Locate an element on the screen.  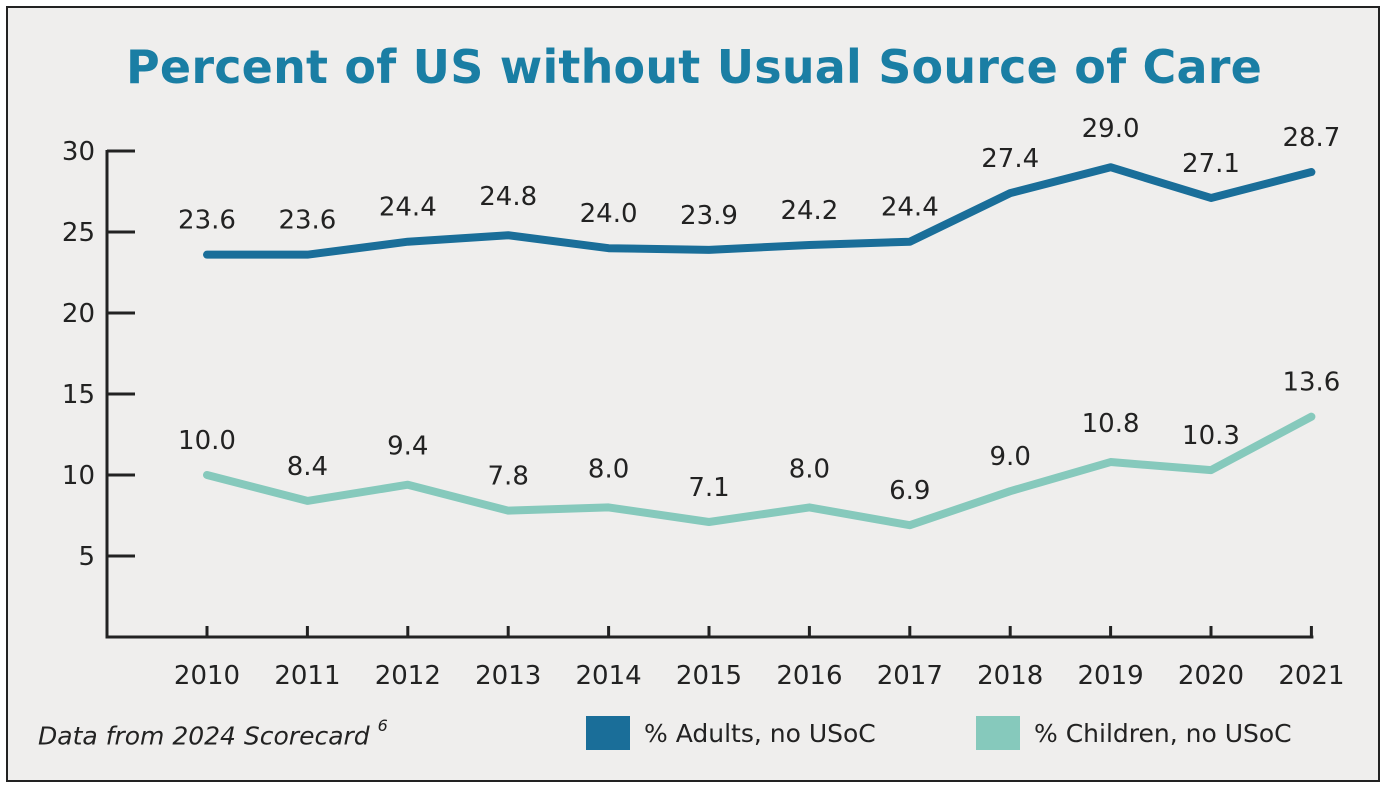
data-label-adults-2011: 23.6 is located at coordinates (307, 221).